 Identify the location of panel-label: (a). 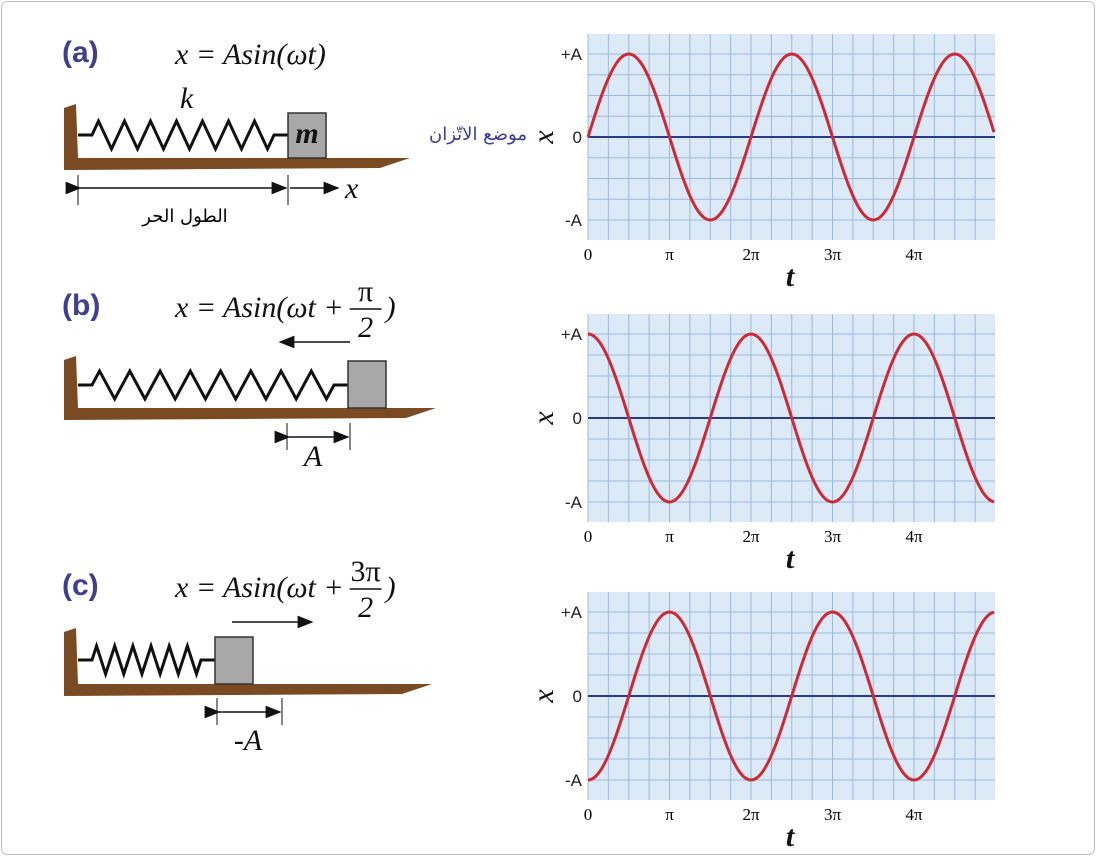
(80, 52).